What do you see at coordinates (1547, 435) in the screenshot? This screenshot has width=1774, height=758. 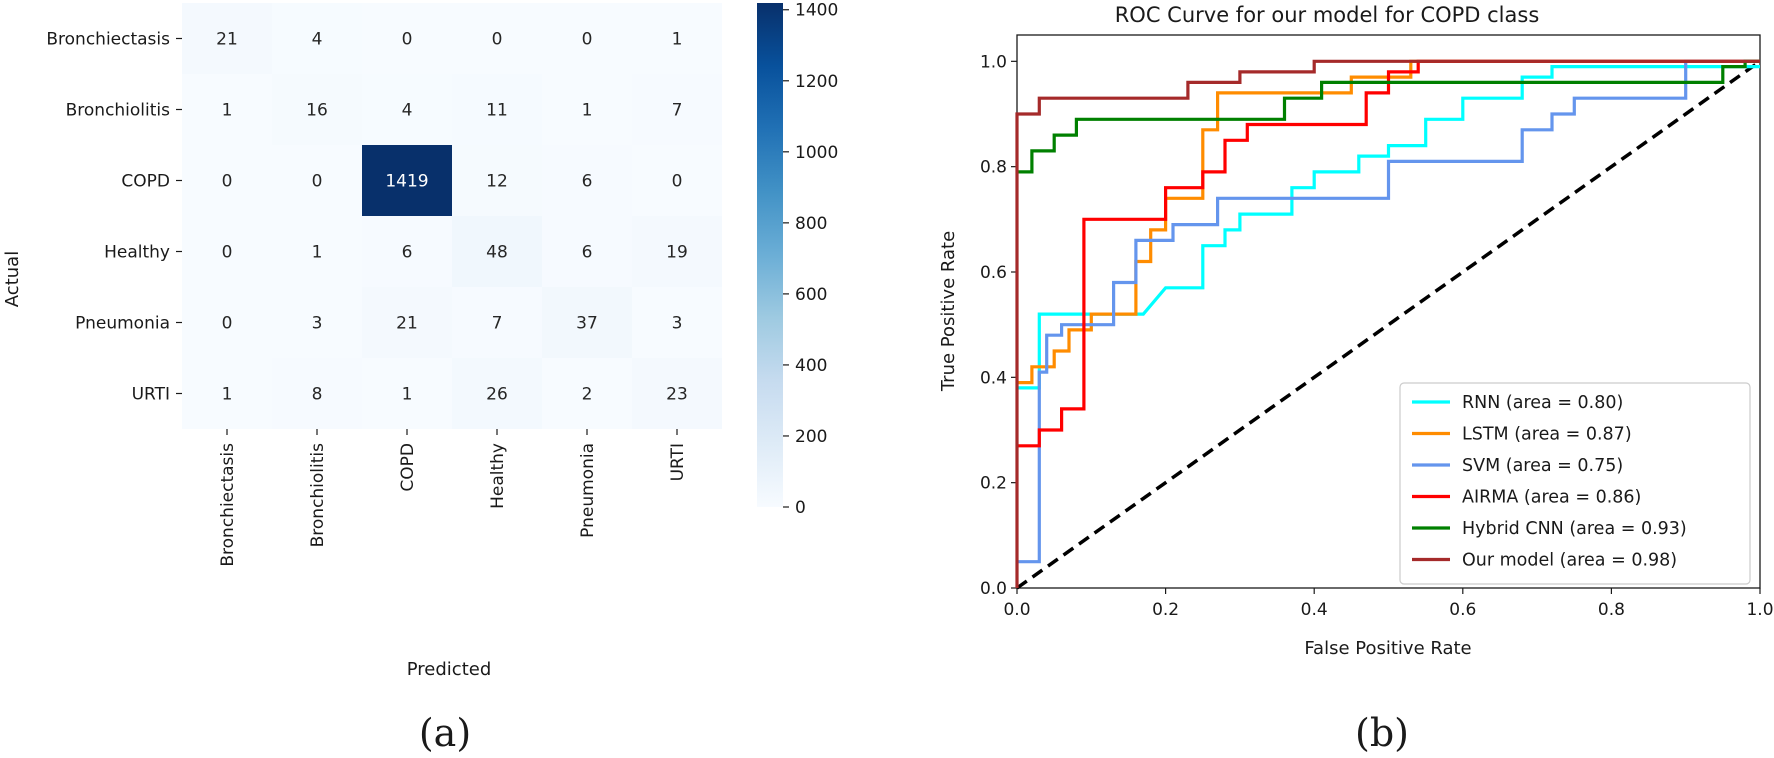 I see `roc-legend-entry: LSTM (area = 0.87)` at bounding box center [1547, 435].